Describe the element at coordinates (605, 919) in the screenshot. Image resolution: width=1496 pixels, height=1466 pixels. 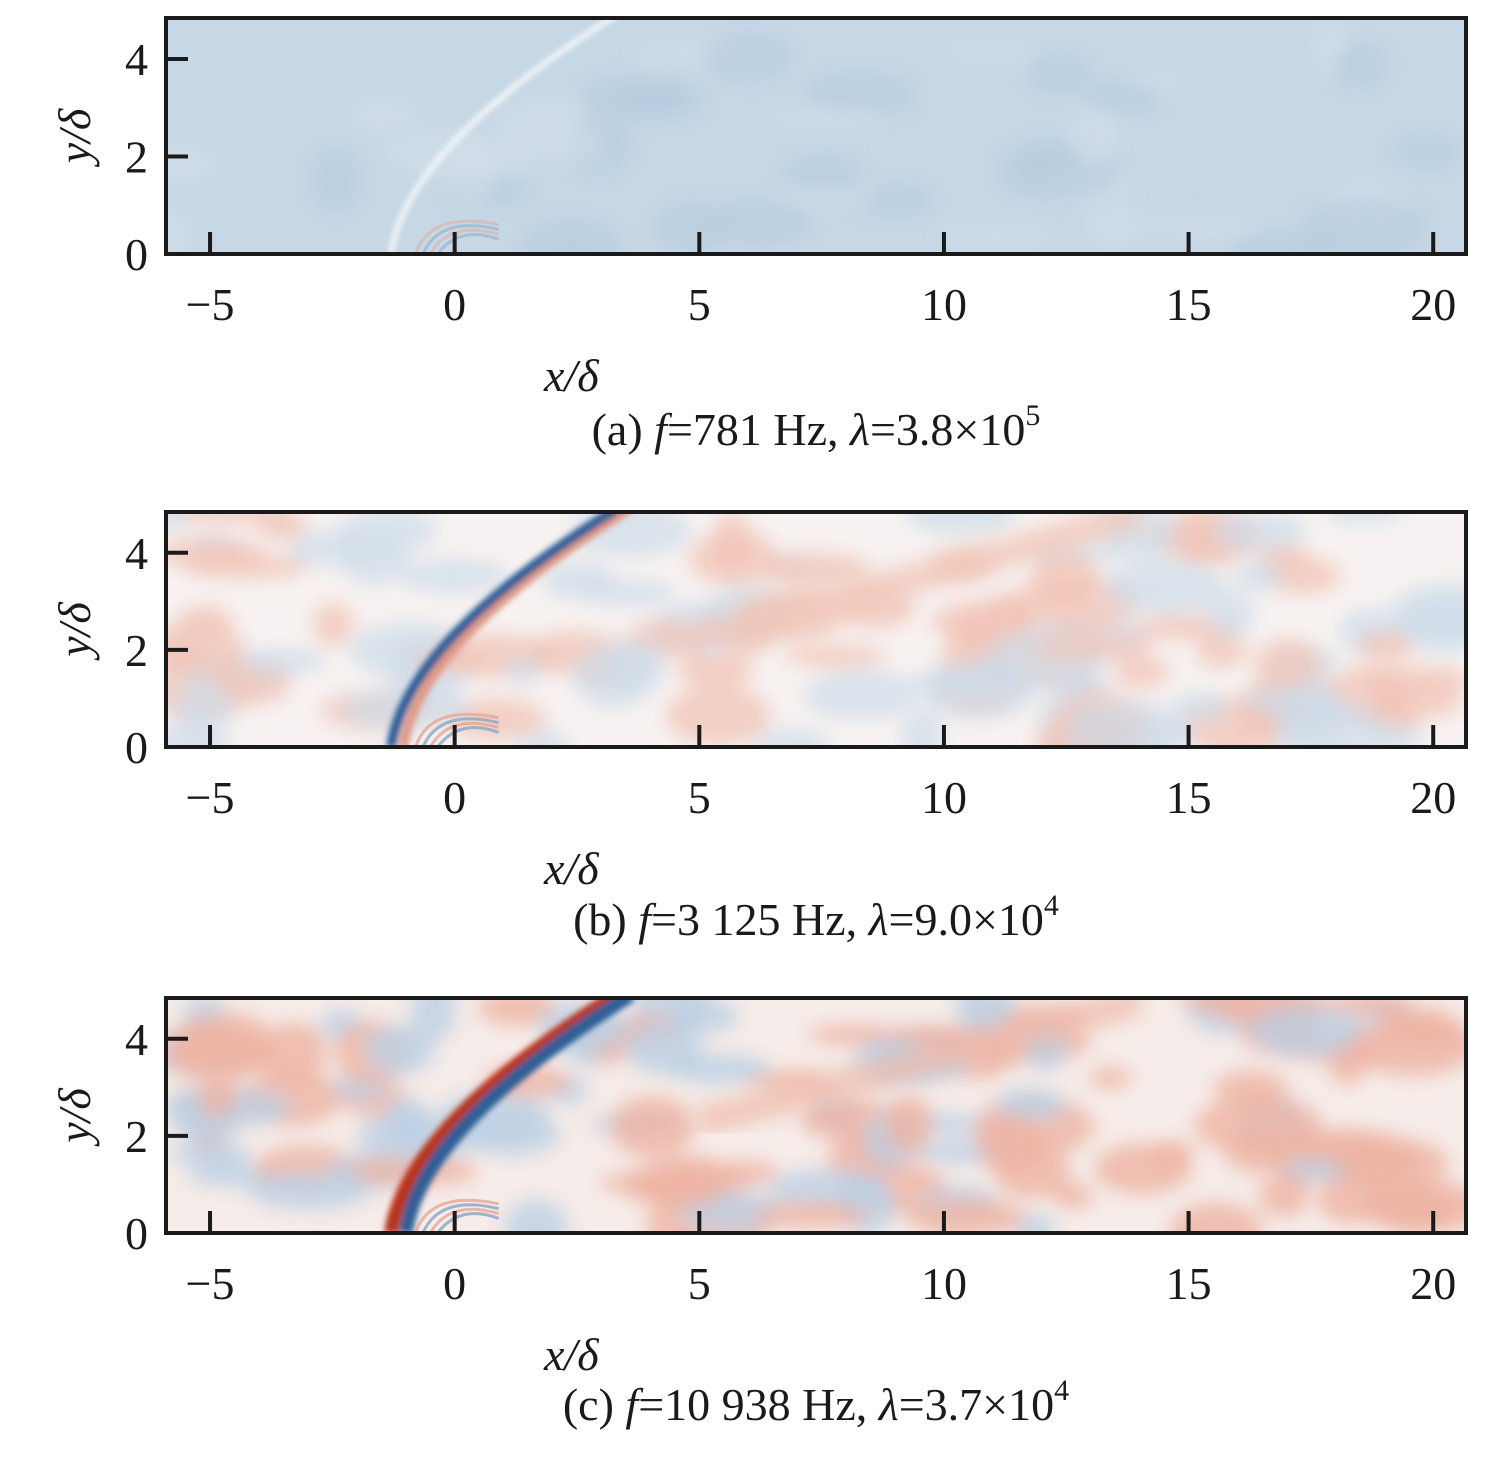
I see `caption-label: (b)` at that location.